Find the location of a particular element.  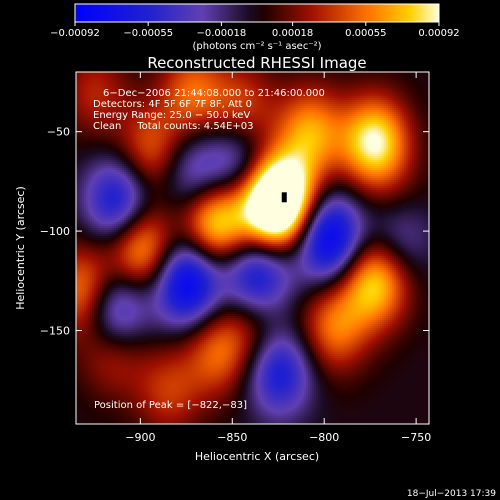

x-tick-label: −900 is located at coordinates (140, 437).